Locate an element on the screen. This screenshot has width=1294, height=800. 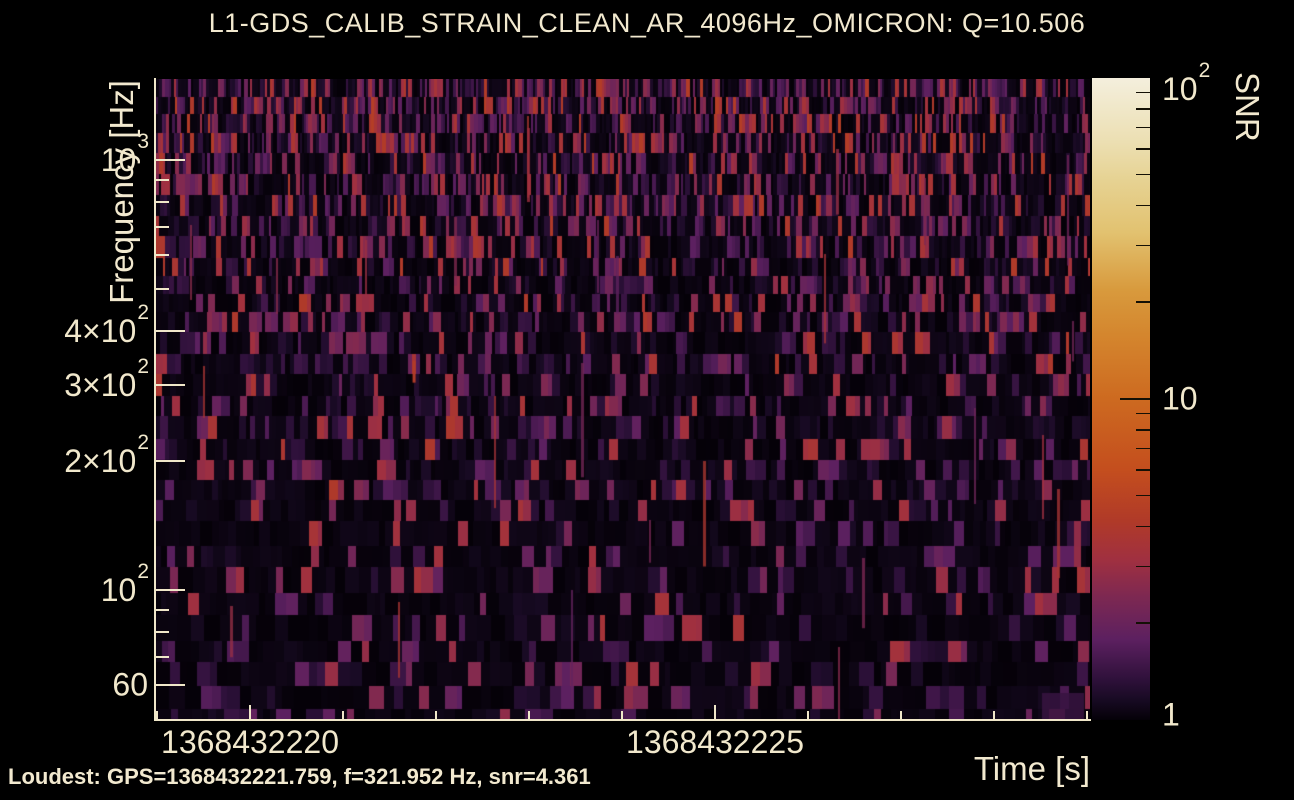
y-tick-label: 4×10² is located at coordinates (106, 325).